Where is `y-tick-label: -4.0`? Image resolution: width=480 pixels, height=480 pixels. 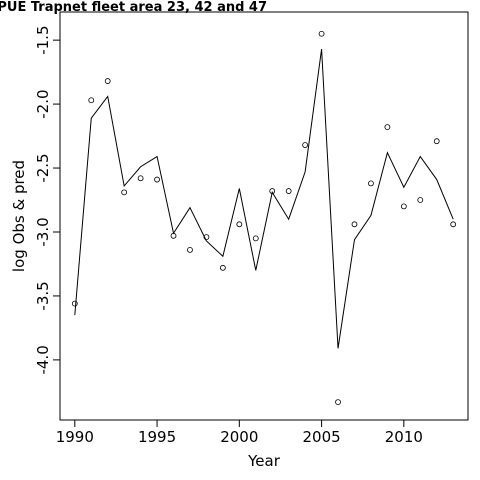 y-tick-label: -4.0 is located at coordinates (43, 359).